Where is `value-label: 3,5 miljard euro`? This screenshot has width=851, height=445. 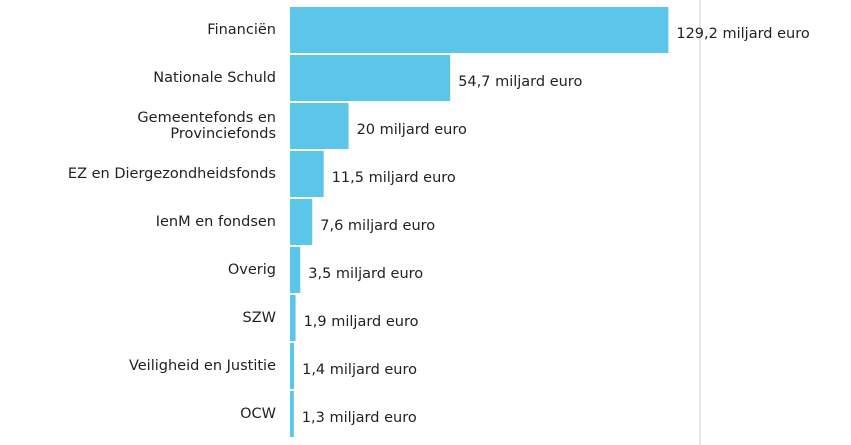
value-label: 3,5 miljard euro is located at coordinates (365, 274).